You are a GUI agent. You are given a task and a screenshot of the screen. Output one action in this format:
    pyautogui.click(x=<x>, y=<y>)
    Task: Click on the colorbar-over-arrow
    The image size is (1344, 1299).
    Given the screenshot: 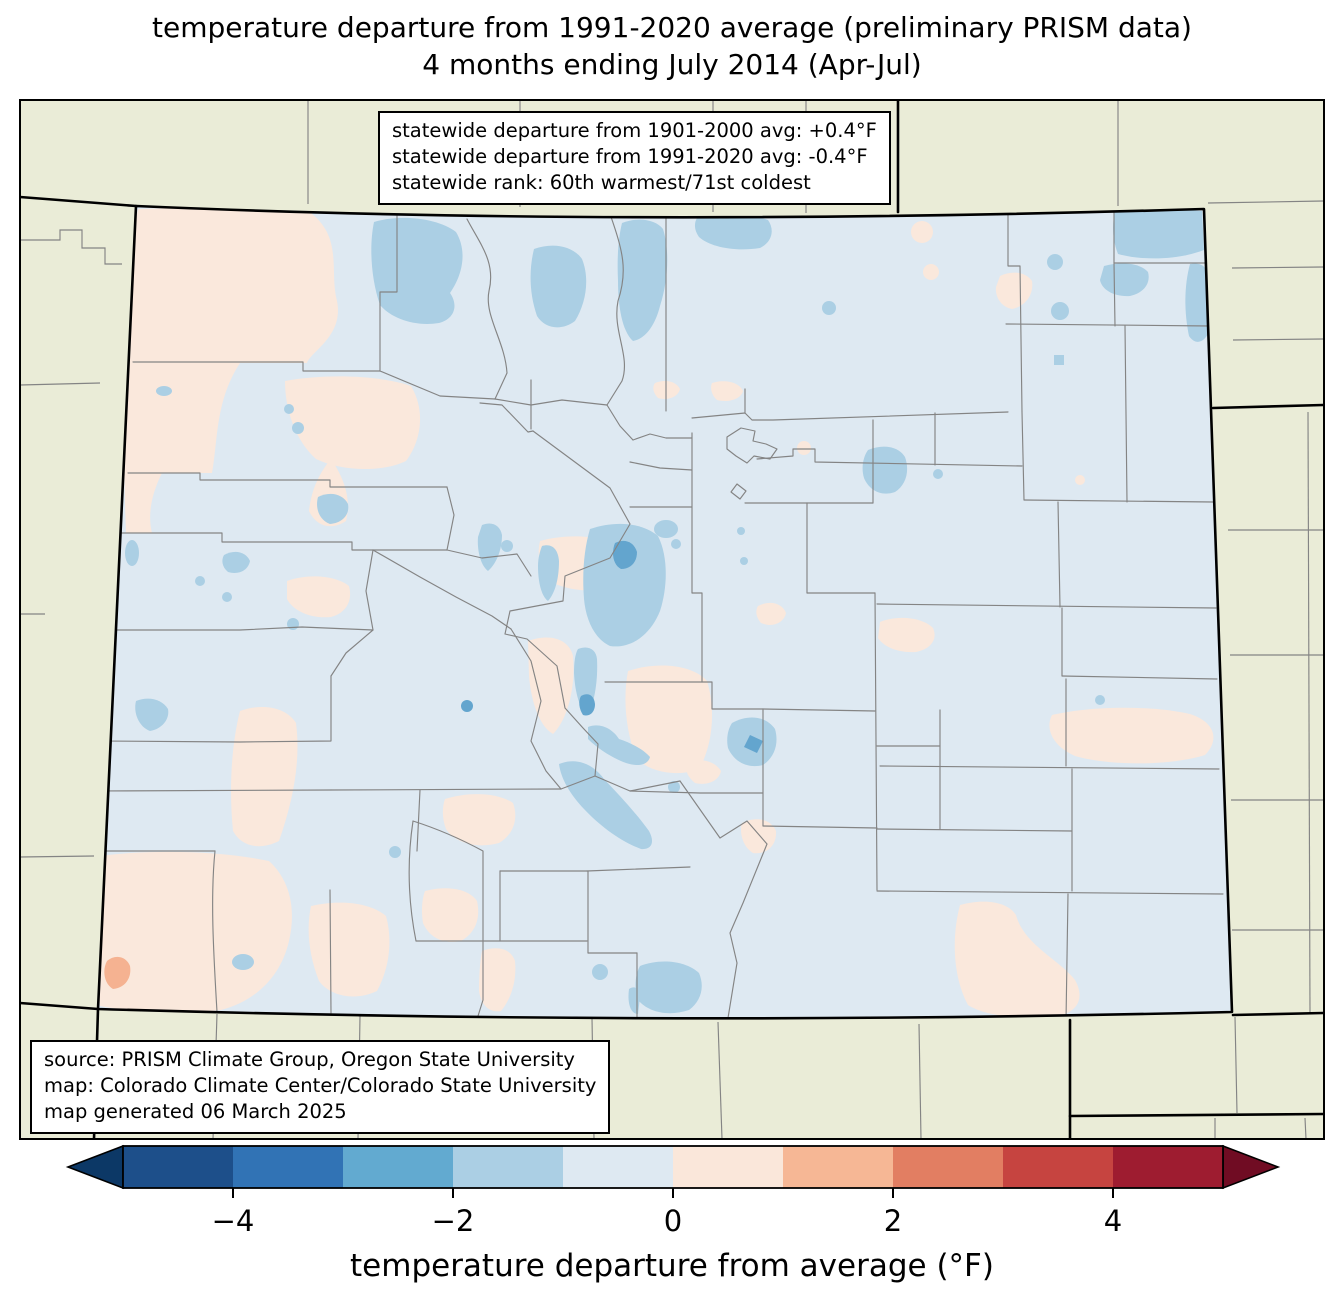 What is the action you would take?
    pyautogui.click(x=1251, y=1167)
    